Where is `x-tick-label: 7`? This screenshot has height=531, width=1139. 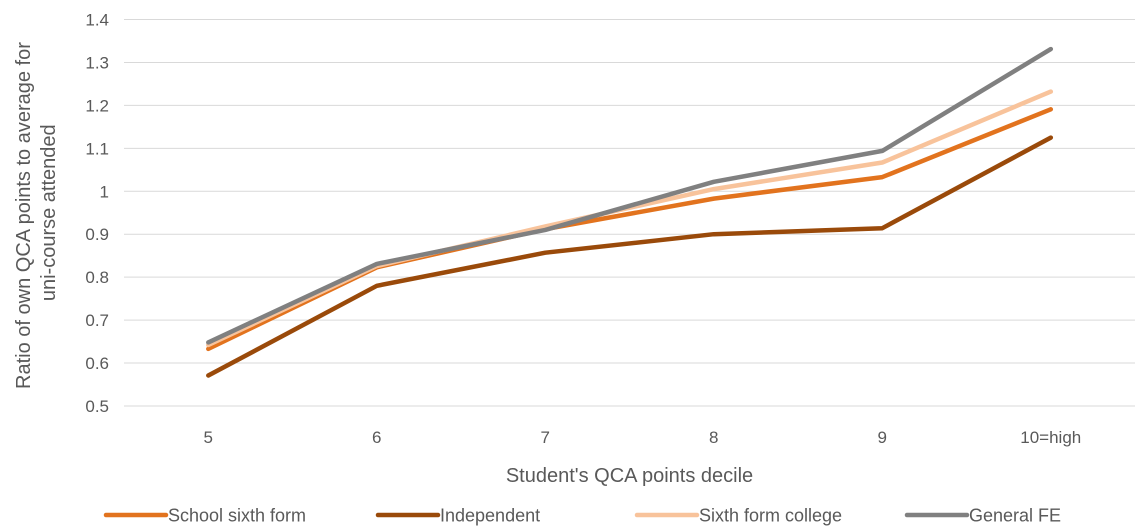
x-tick-label: 7 is located at coordinates (545, 437).